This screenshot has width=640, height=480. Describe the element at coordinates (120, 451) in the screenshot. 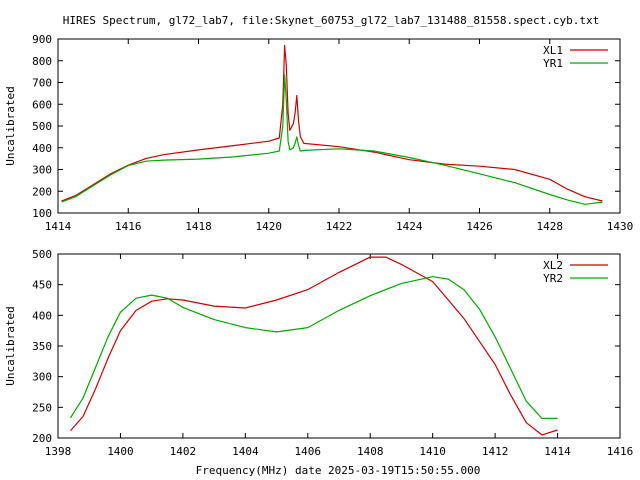

I see `x-tick-label: 1400` at that location.